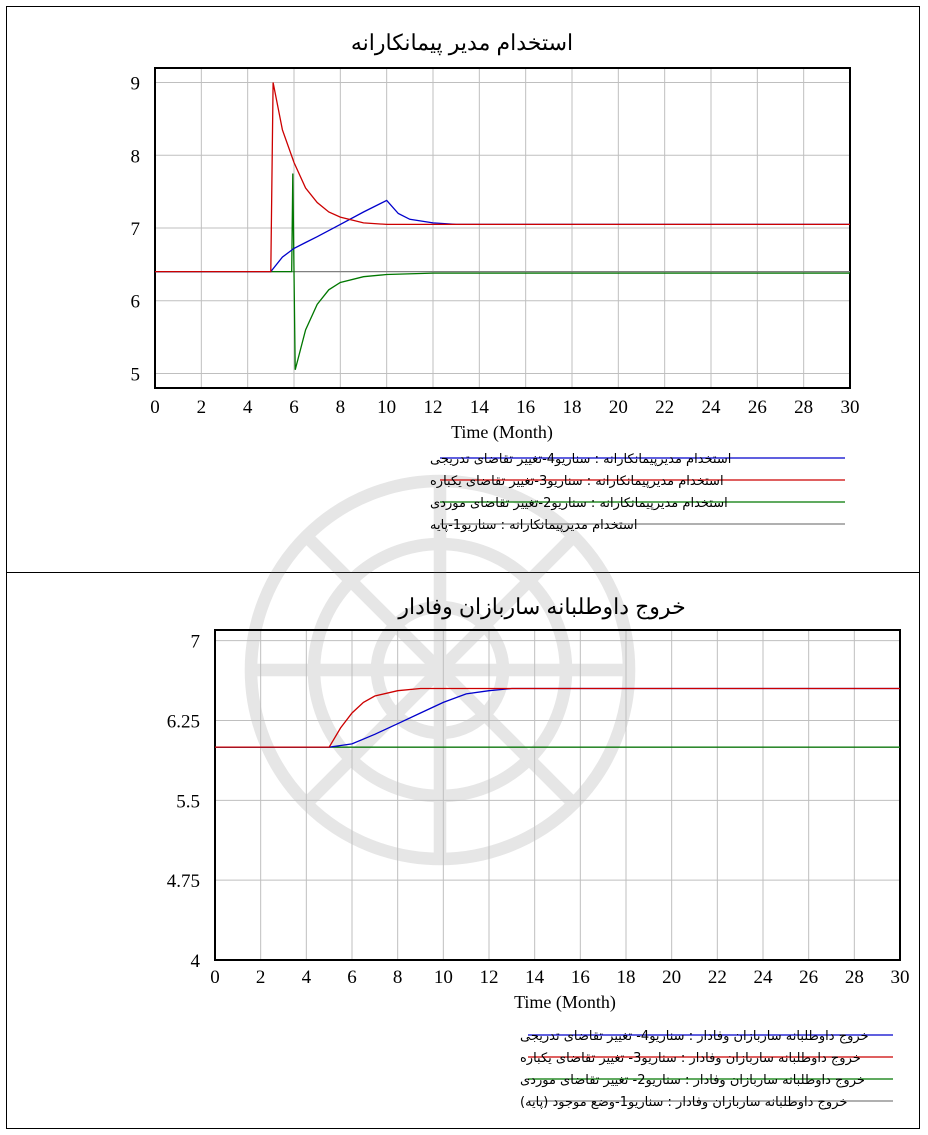 This screenshot has height=1135, width=928. Describe the element at coordinates (294, 407) in the screenshot. I see `chart-1-xtick-label: 6` at that location.